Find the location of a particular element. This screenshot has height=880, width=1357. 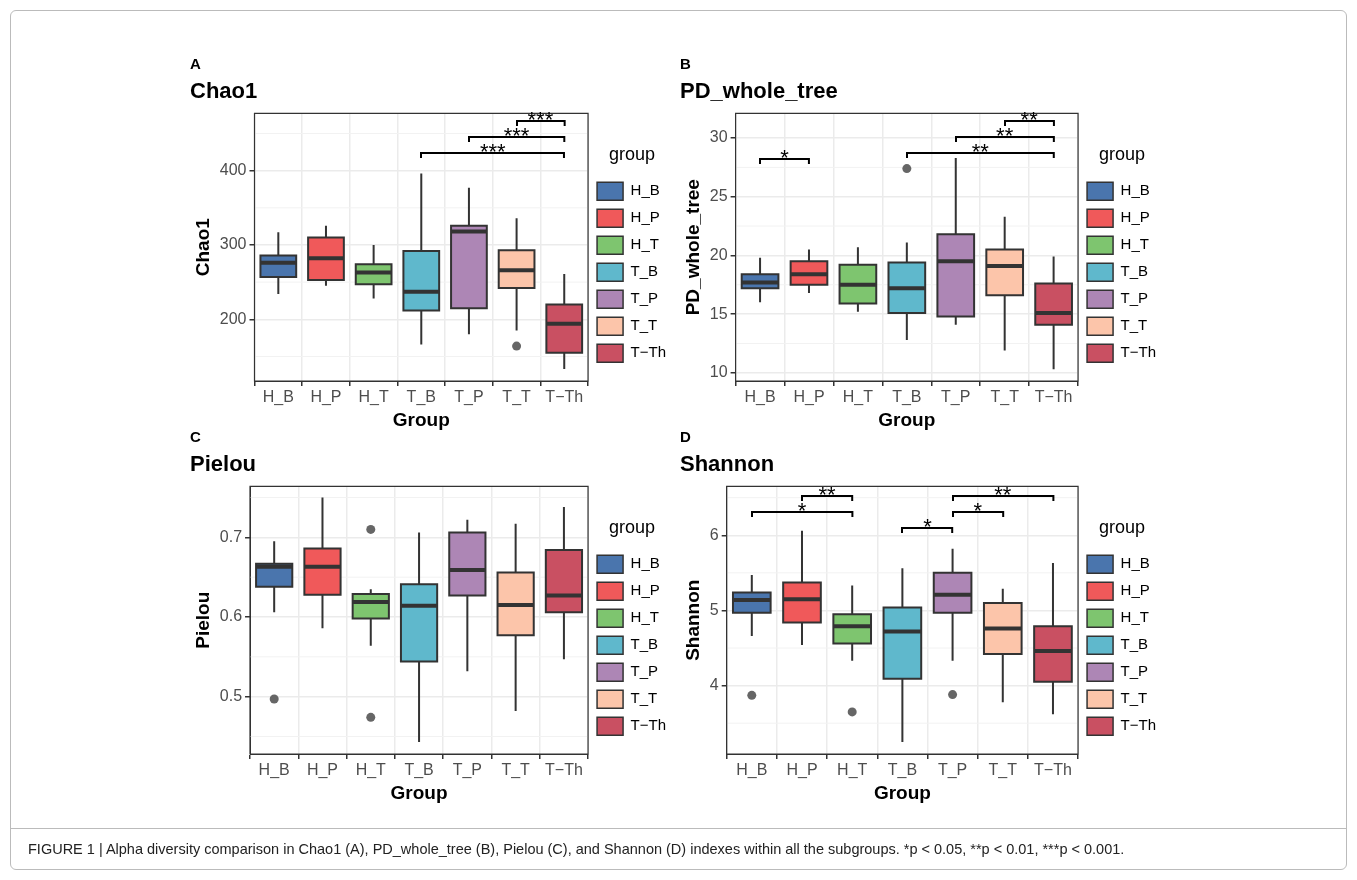

y-tick-label: 6 is located at coordinates (714, 534).